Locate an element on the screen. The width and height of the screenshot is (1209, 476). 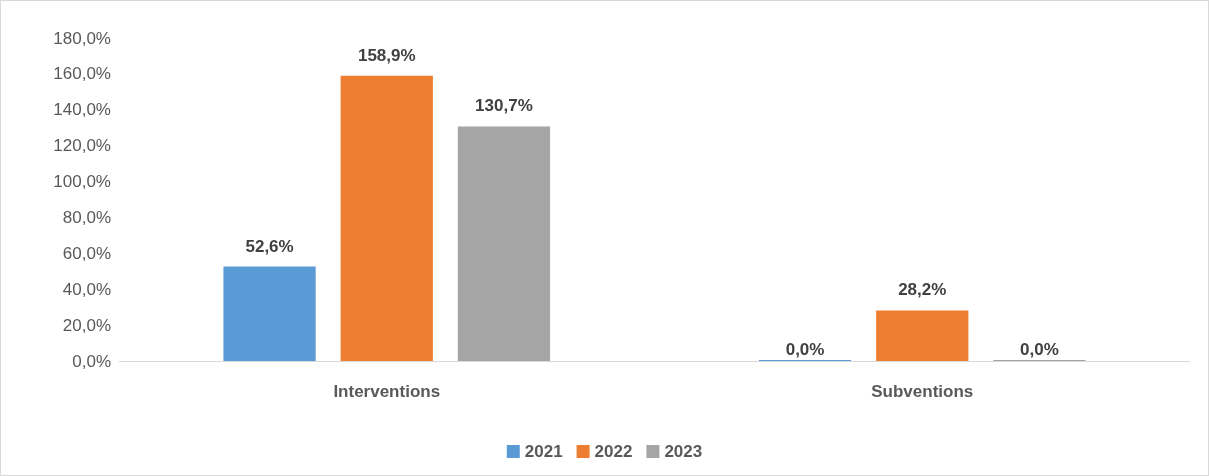
x-tick-label: Interventions is located at coordinates (387, 391).